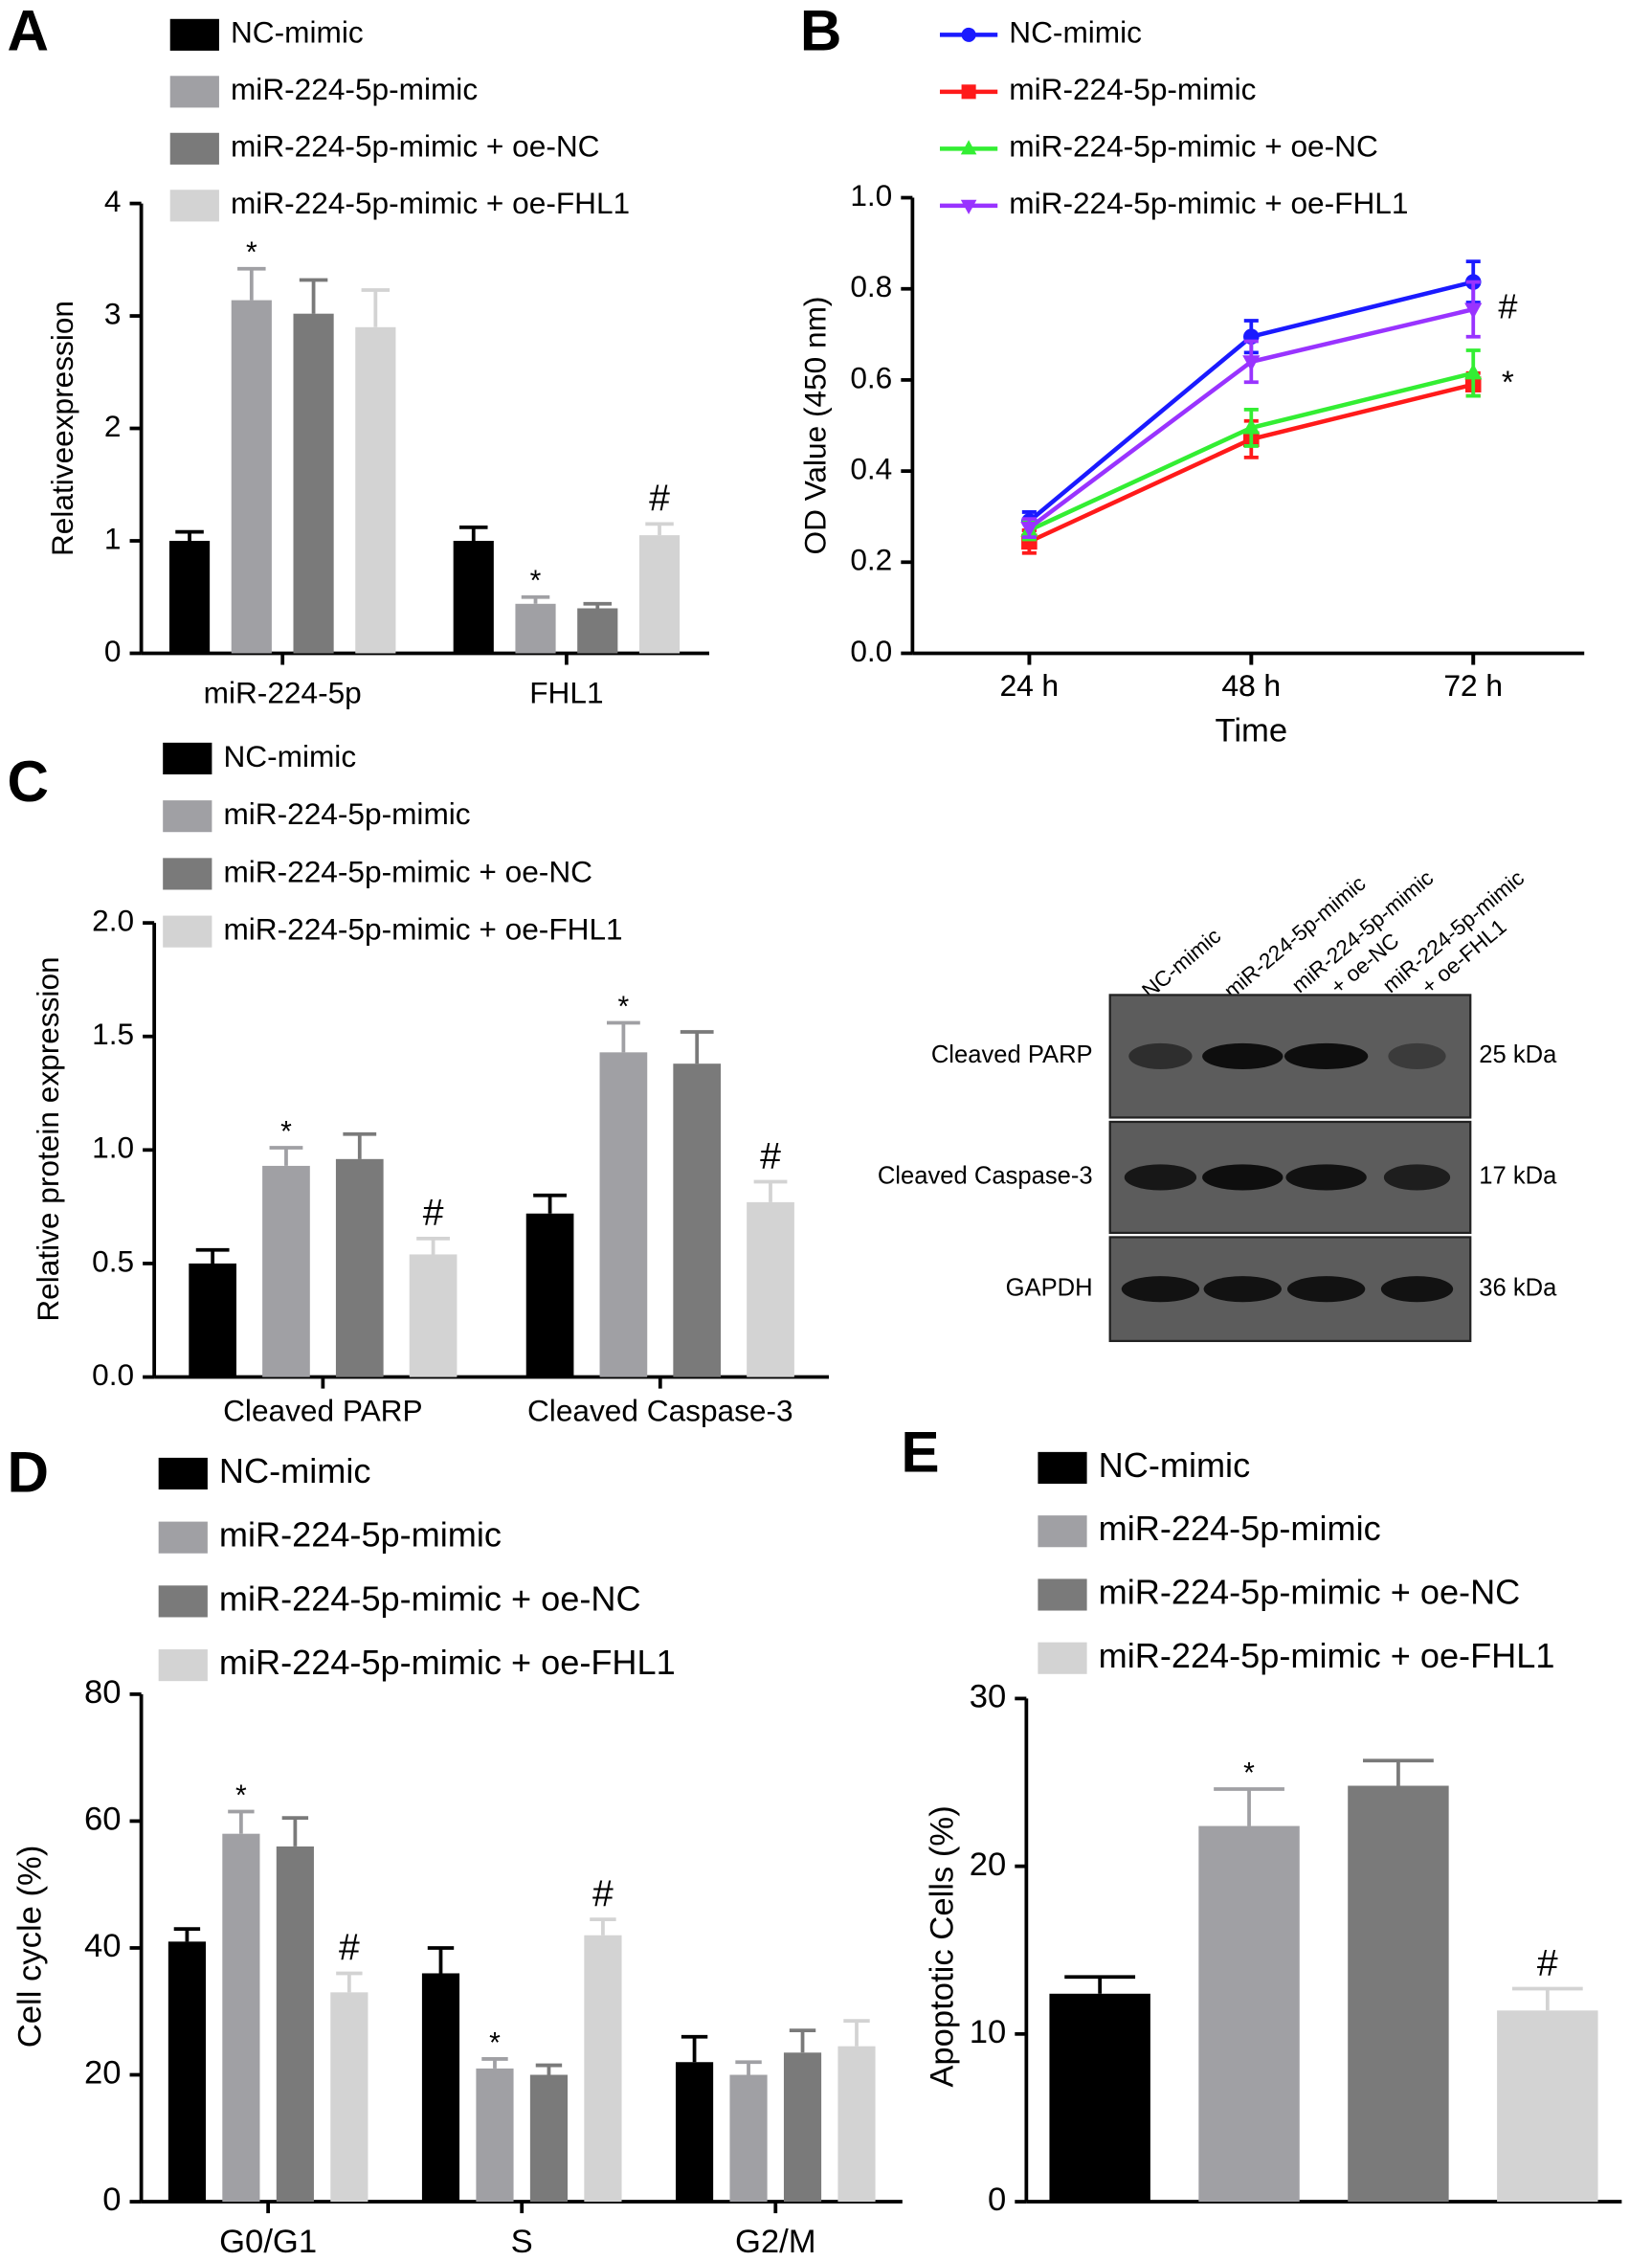 This screenshot has width=1652, height=2261. I want to click on x-tick-label: 48 h, so click(1252, 685).